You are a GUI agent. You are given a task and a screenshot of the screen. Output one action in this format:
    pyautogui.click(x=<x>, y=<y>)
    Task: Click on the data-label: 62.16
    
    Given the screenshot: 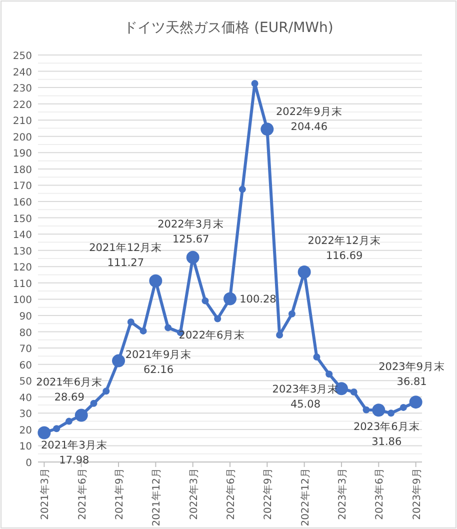 What is the action you would take?
    pyautogui.click(x=158, y=370)
    